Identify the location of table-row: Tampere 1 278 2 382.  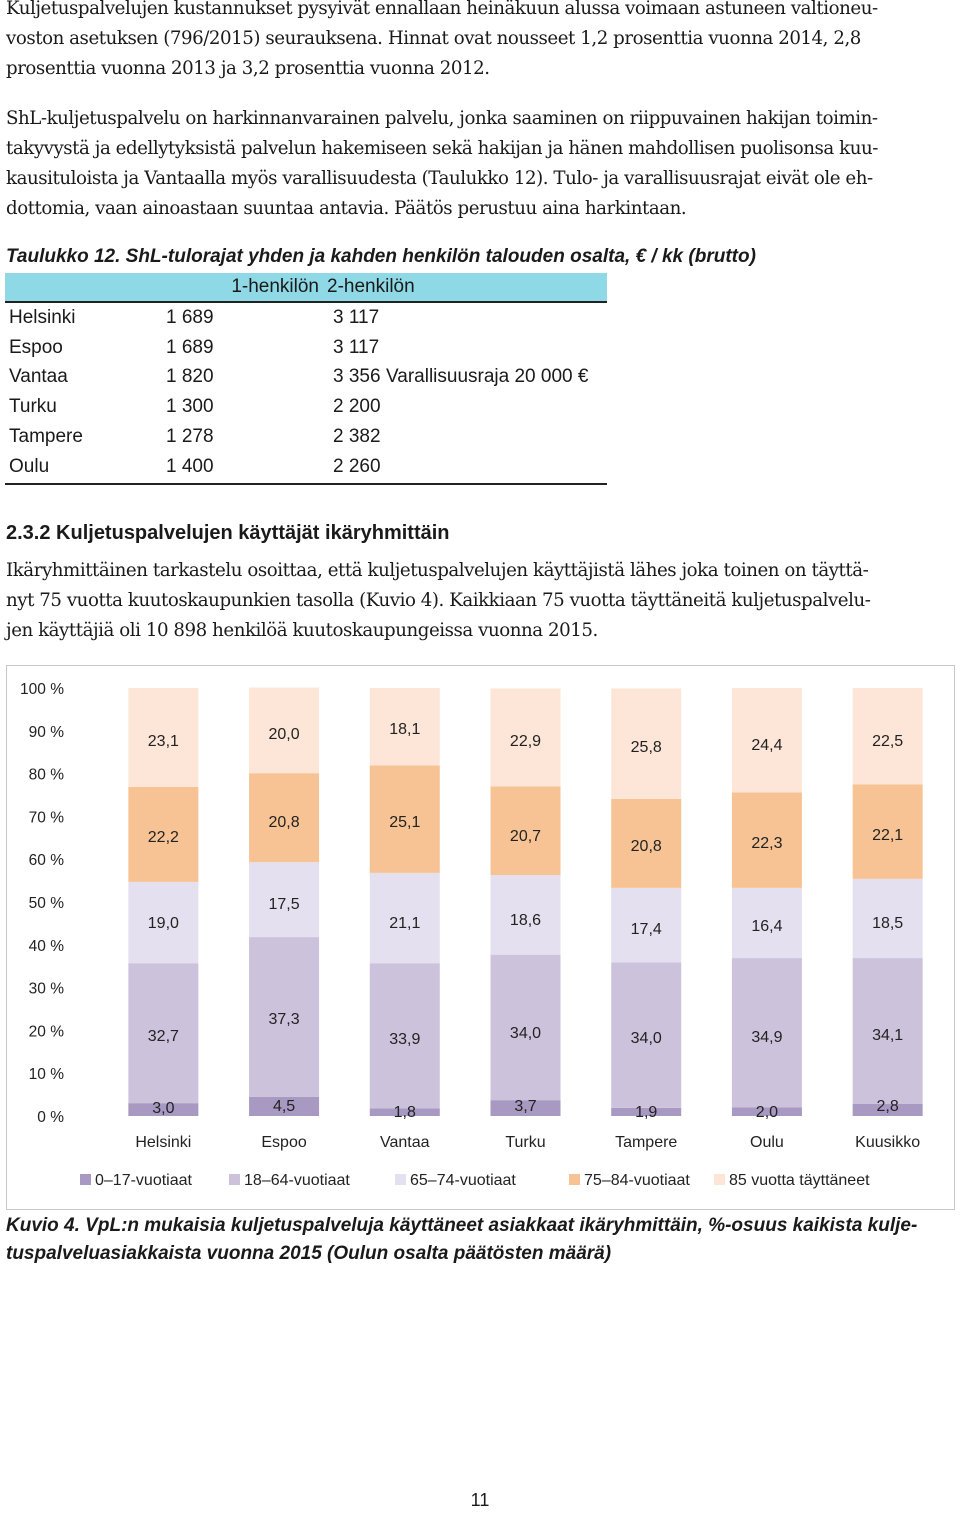
(306, 437).